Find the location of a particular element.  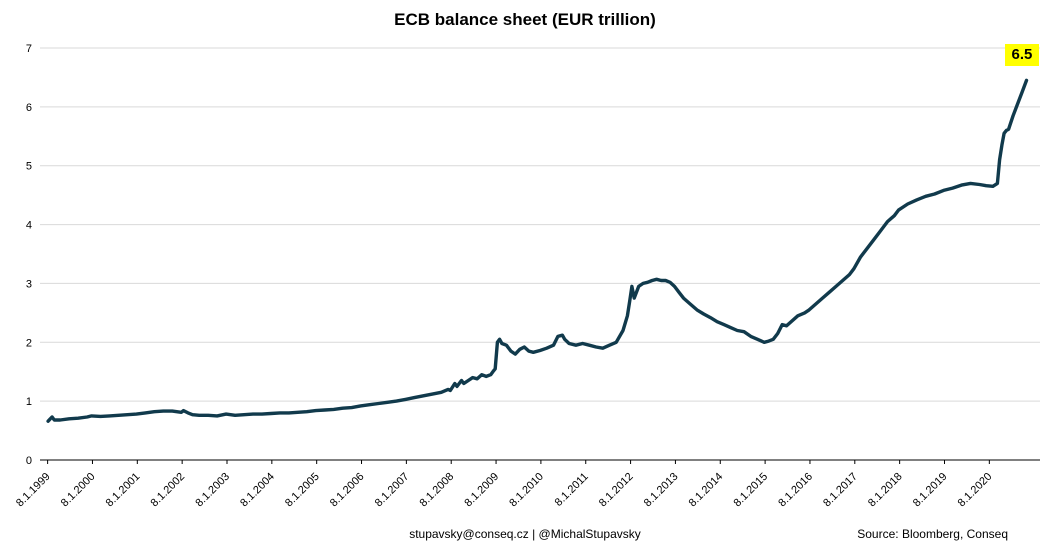

x-tick-label: 8.1.2001 is located at coordinates (123, 490).